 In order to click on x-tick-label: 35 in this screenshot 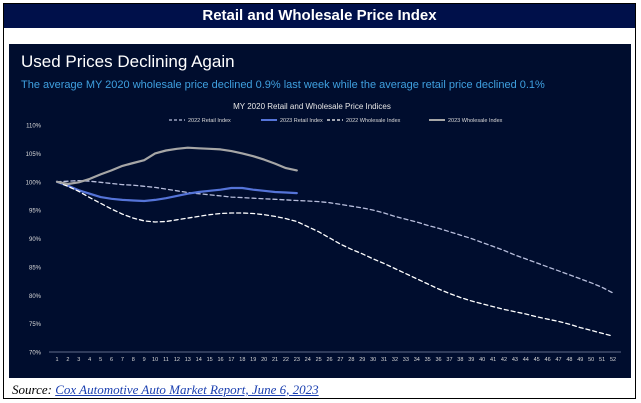, I will do `click(428, 360)`.